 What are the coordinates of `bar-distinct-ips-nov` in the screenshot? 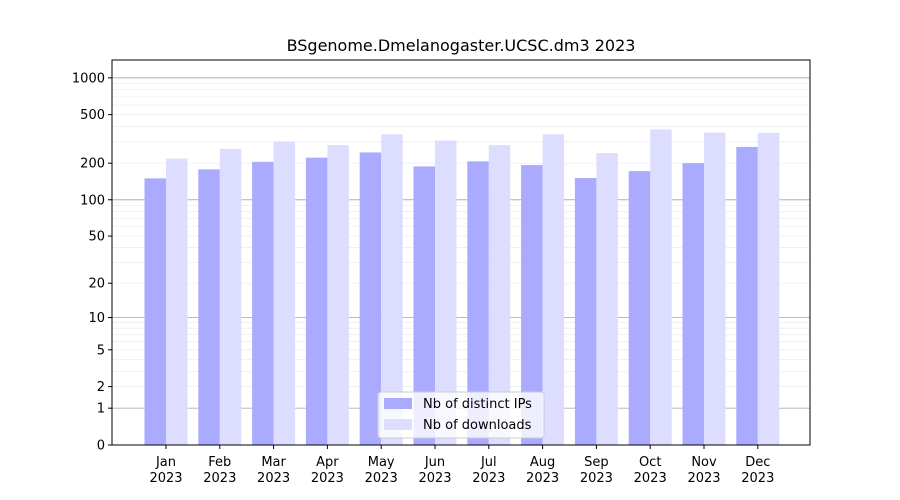 It's located at (693, 304).